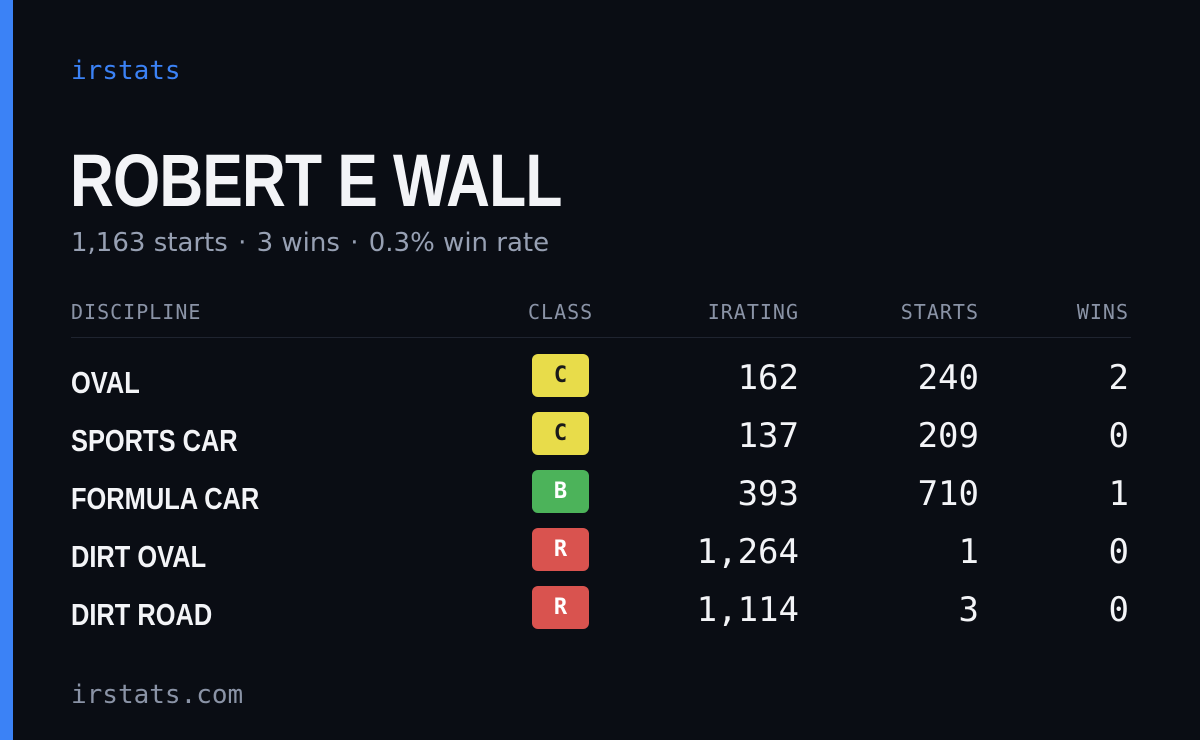 This screenshot has height=740, width=1200. What do you see at coordinates (747, 552) in the screenshot?
I see `row-irating: 1,264` at bounding box center [747, 552].